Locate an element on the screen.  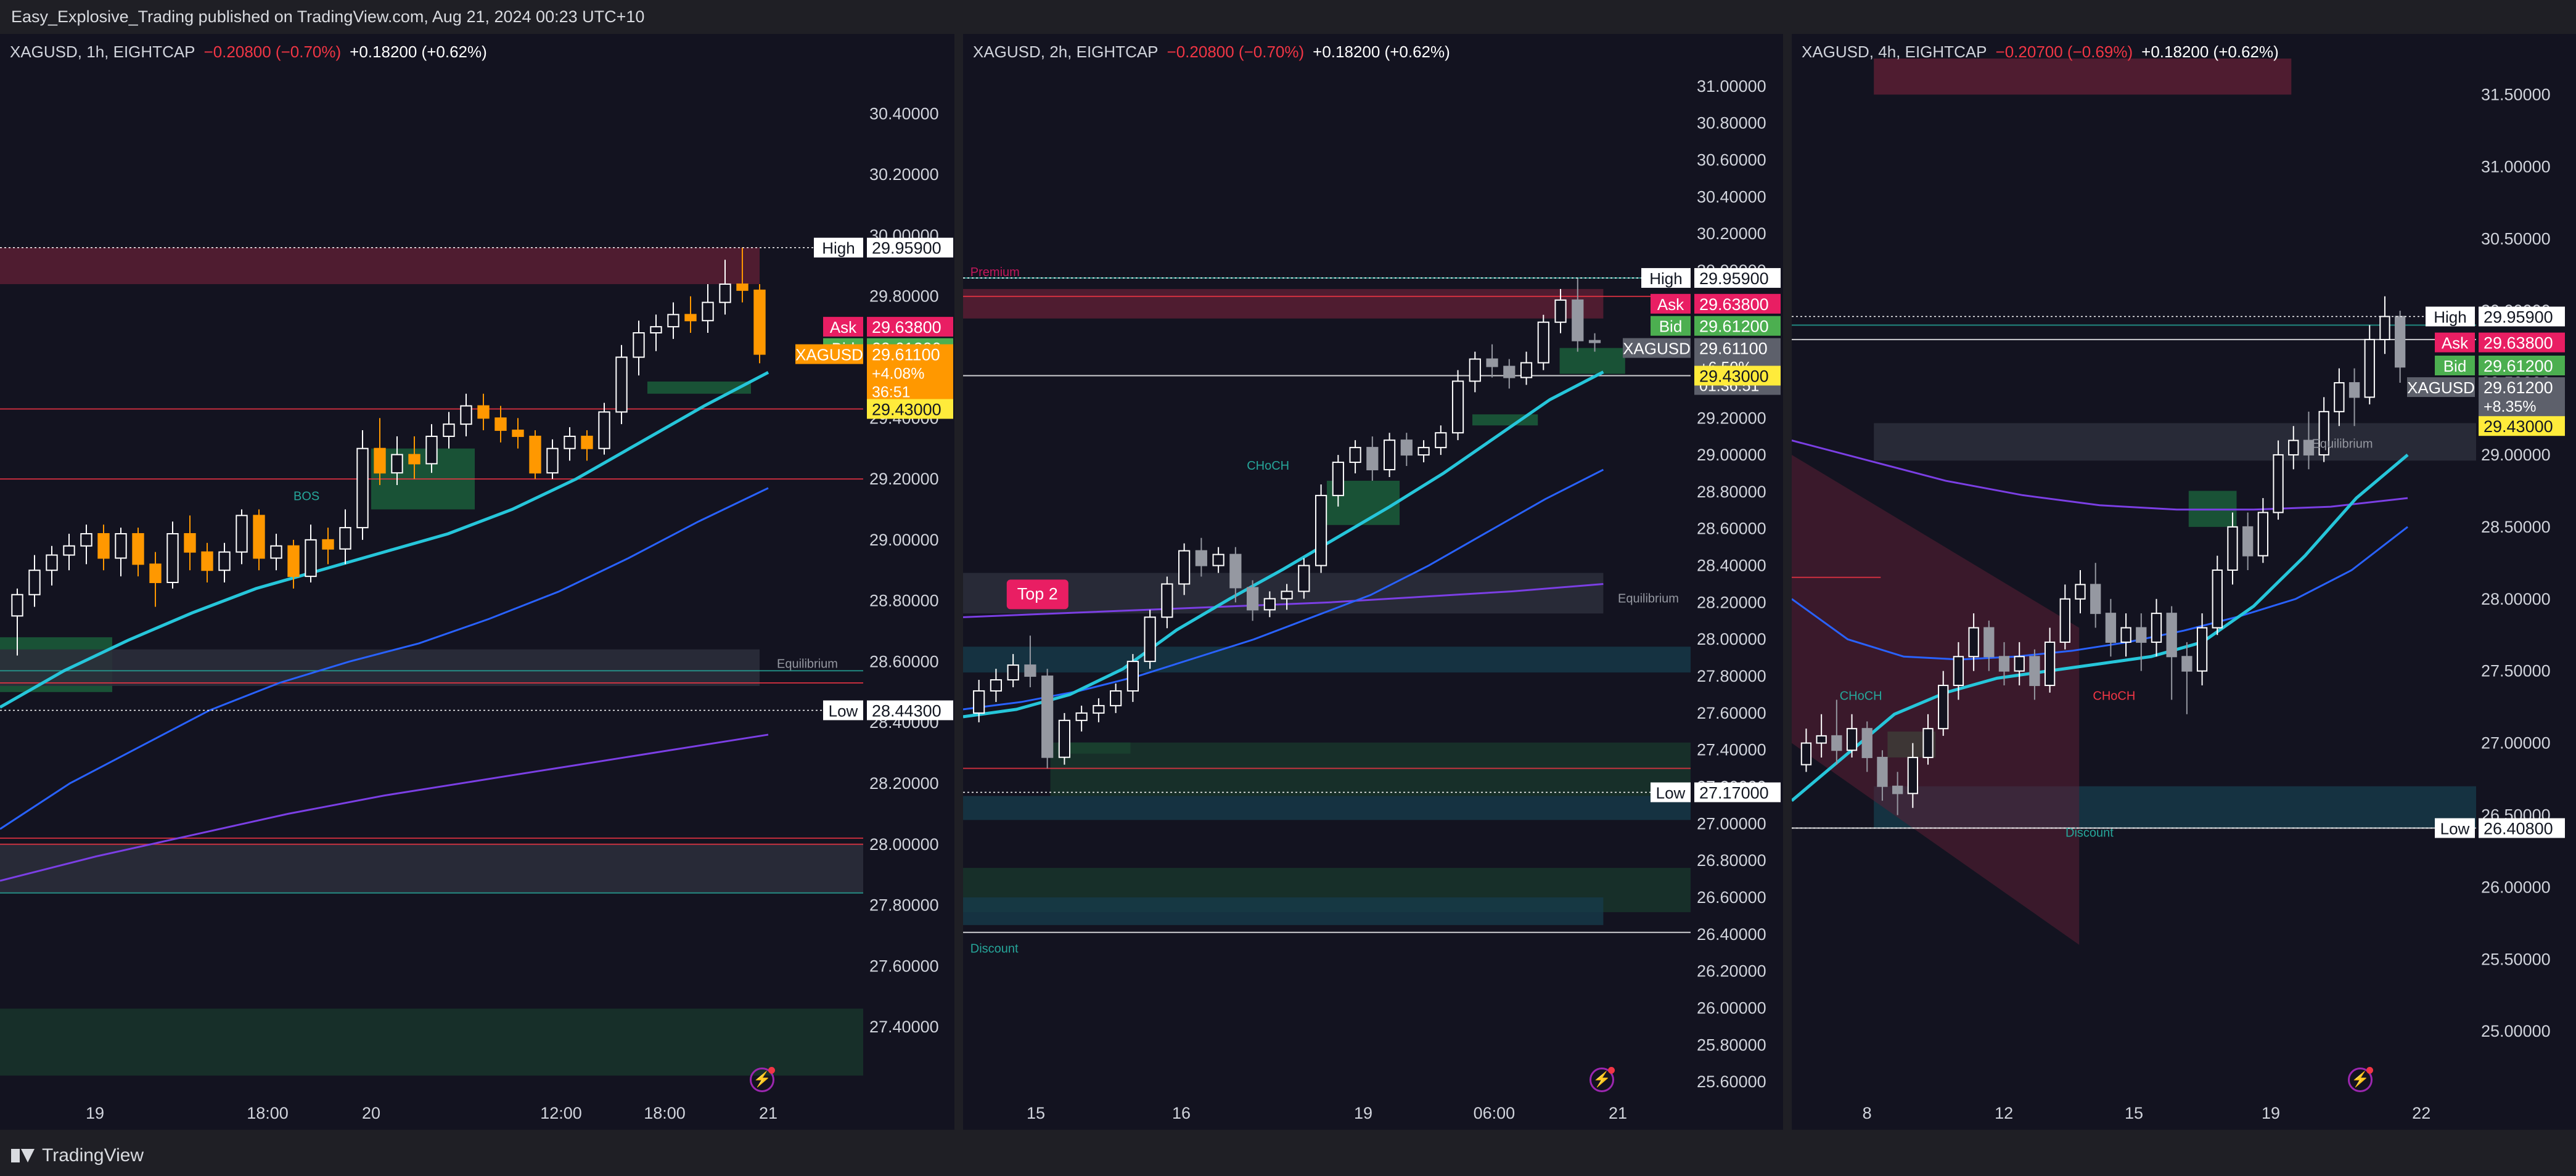
price-tag-value: 29.43000 is located at coordinates (1734, 376).